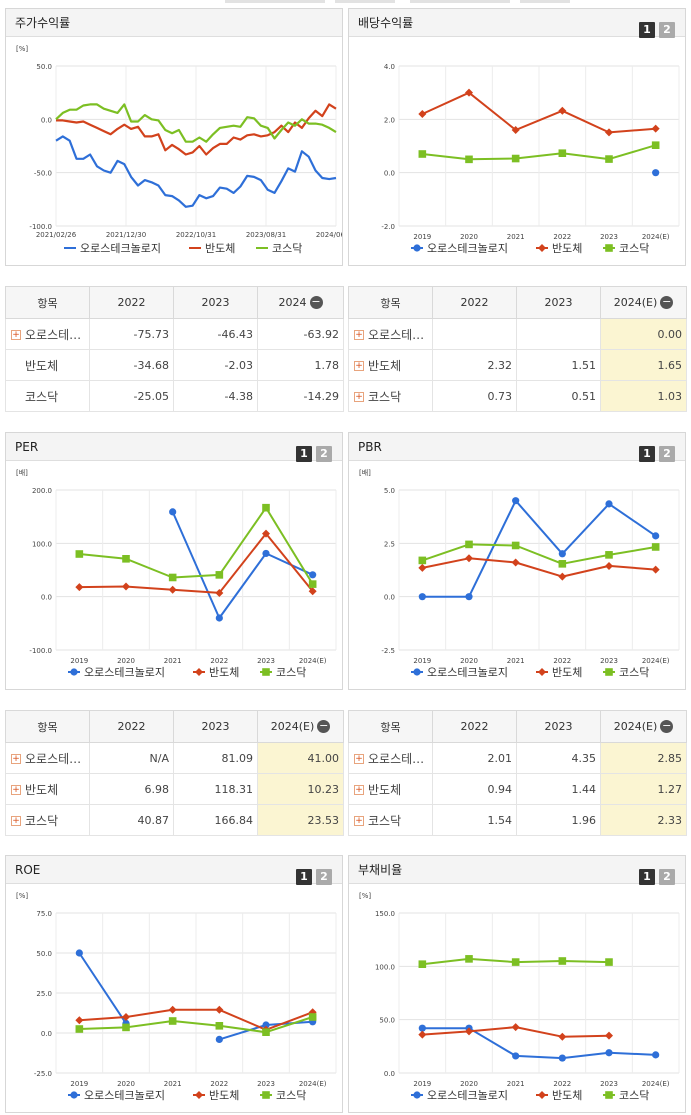 The image size is (691, 1115). I want to click on table-cell: 23.53, so click(300, 820).